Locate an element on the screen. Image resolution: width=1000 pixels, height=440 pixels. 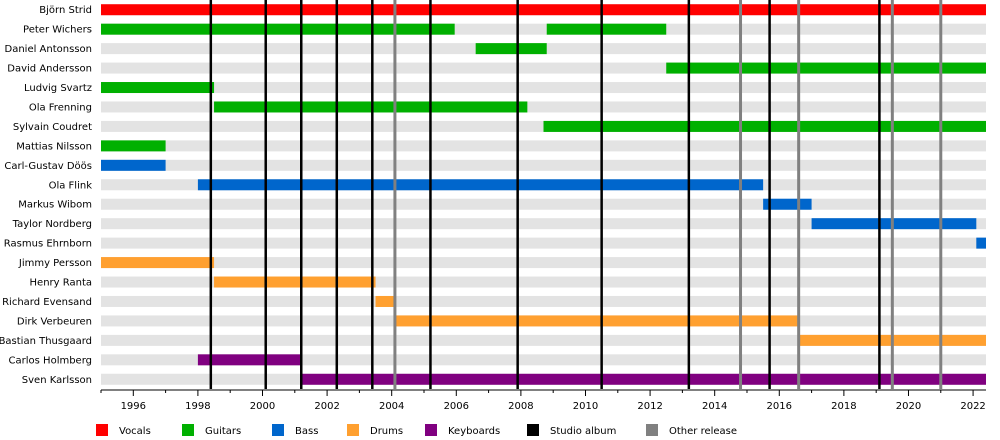
x-tick-label: 2004 is located at coordinates (391, 406).